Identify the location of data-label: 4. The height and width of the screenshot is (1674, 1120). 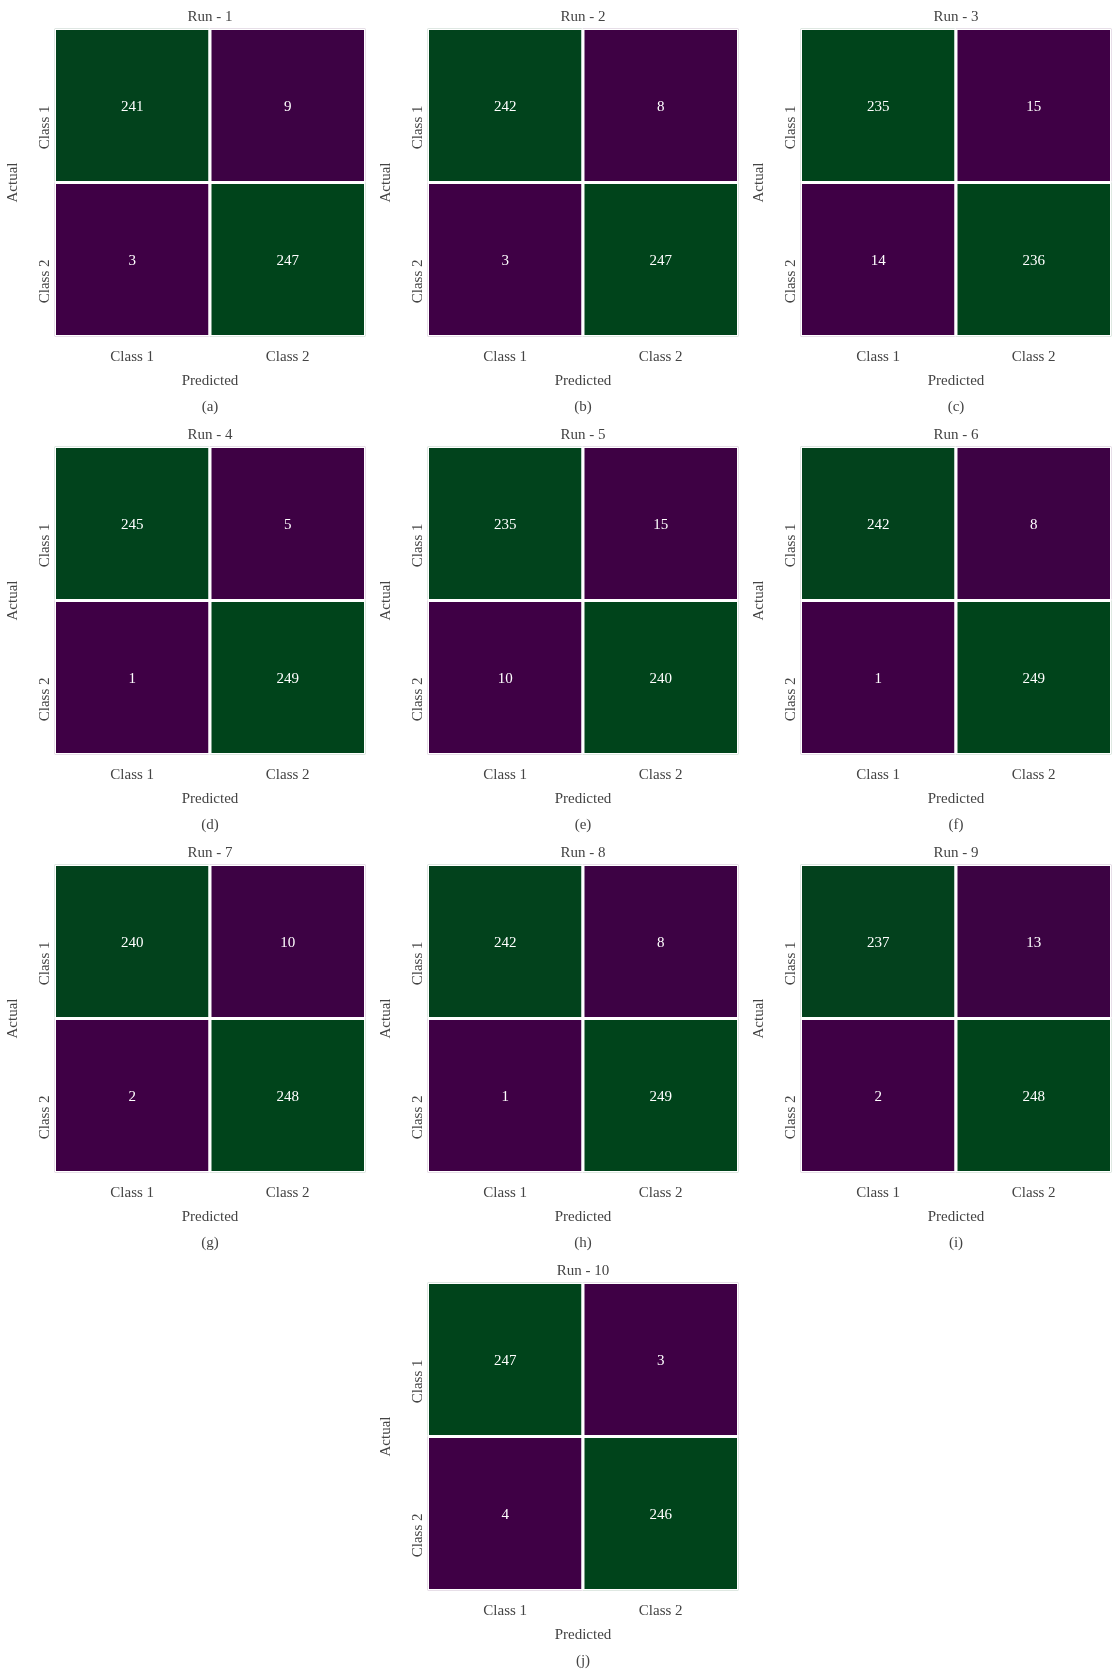
(505, 1513).